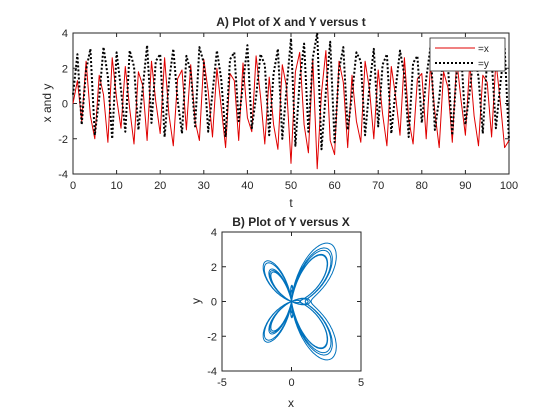  I want to click on panel-a-x-tick-label: 40, so click(247, 186).